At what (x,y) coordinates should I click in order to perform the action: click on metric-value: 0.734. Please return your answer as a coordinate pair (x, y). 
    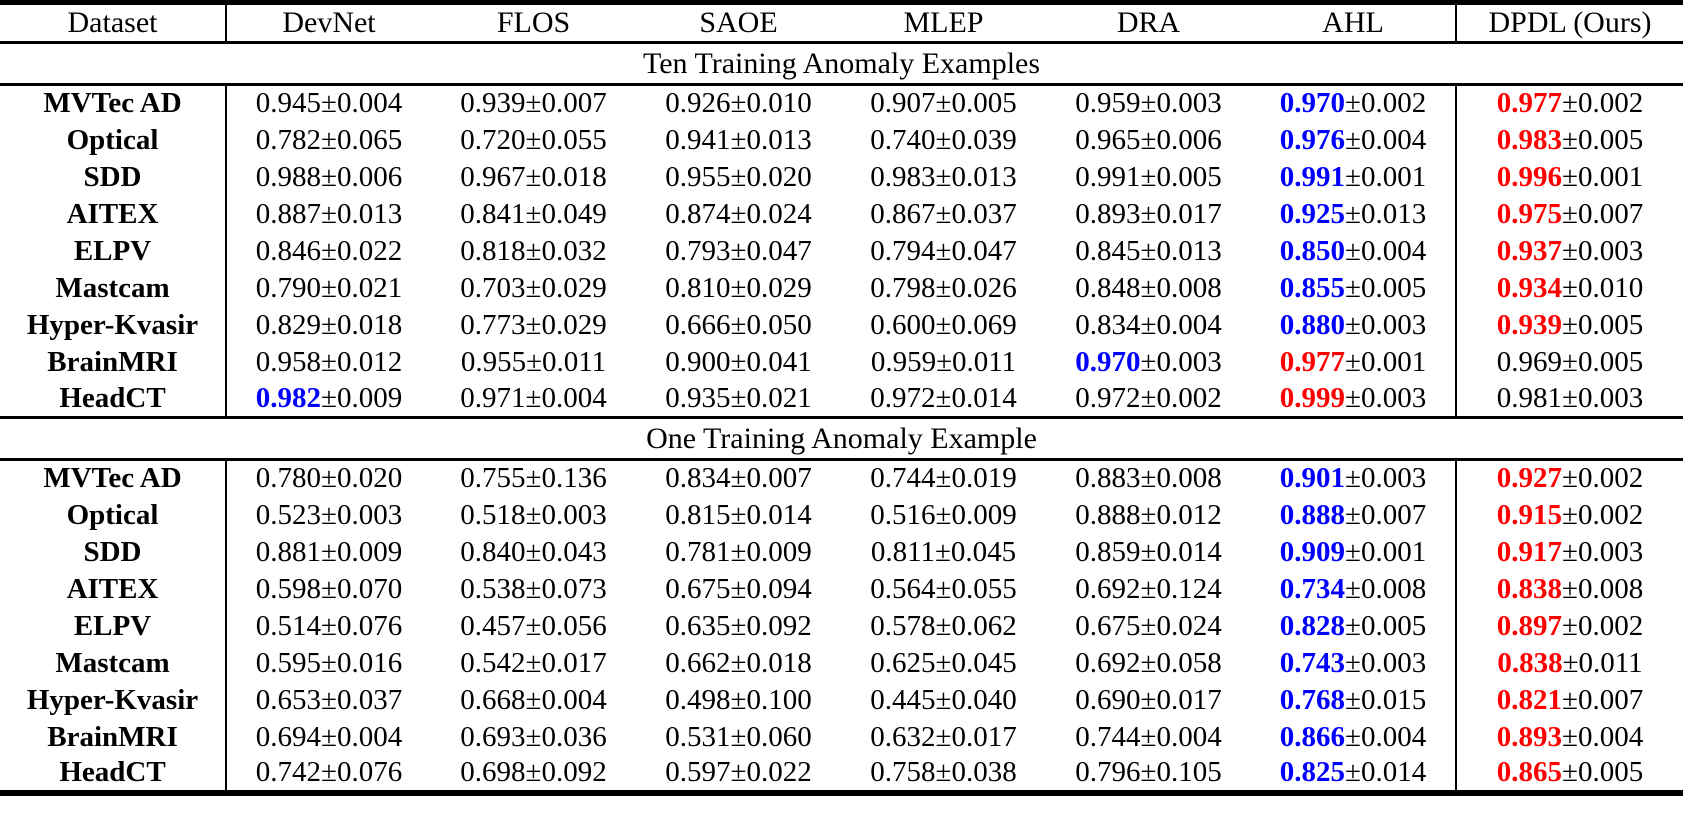
    Looking at the image, I should click on (1312, 588).